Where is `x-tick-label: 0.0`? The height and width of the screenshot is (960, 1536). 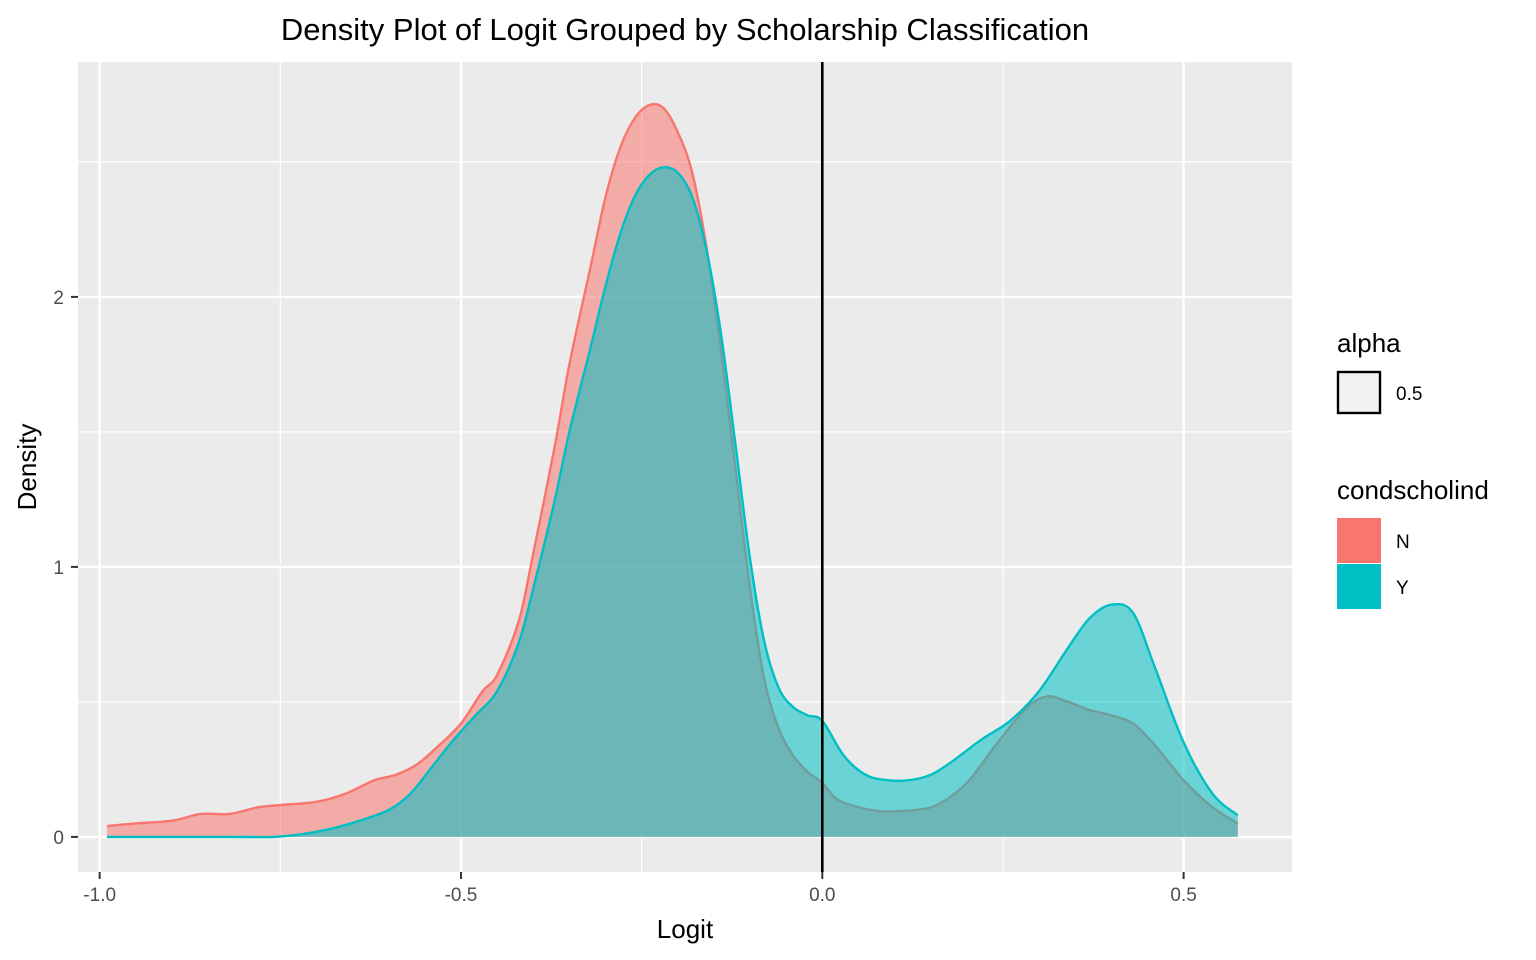 x-tick-label: 0.0 is located at coordinates (822, 895).